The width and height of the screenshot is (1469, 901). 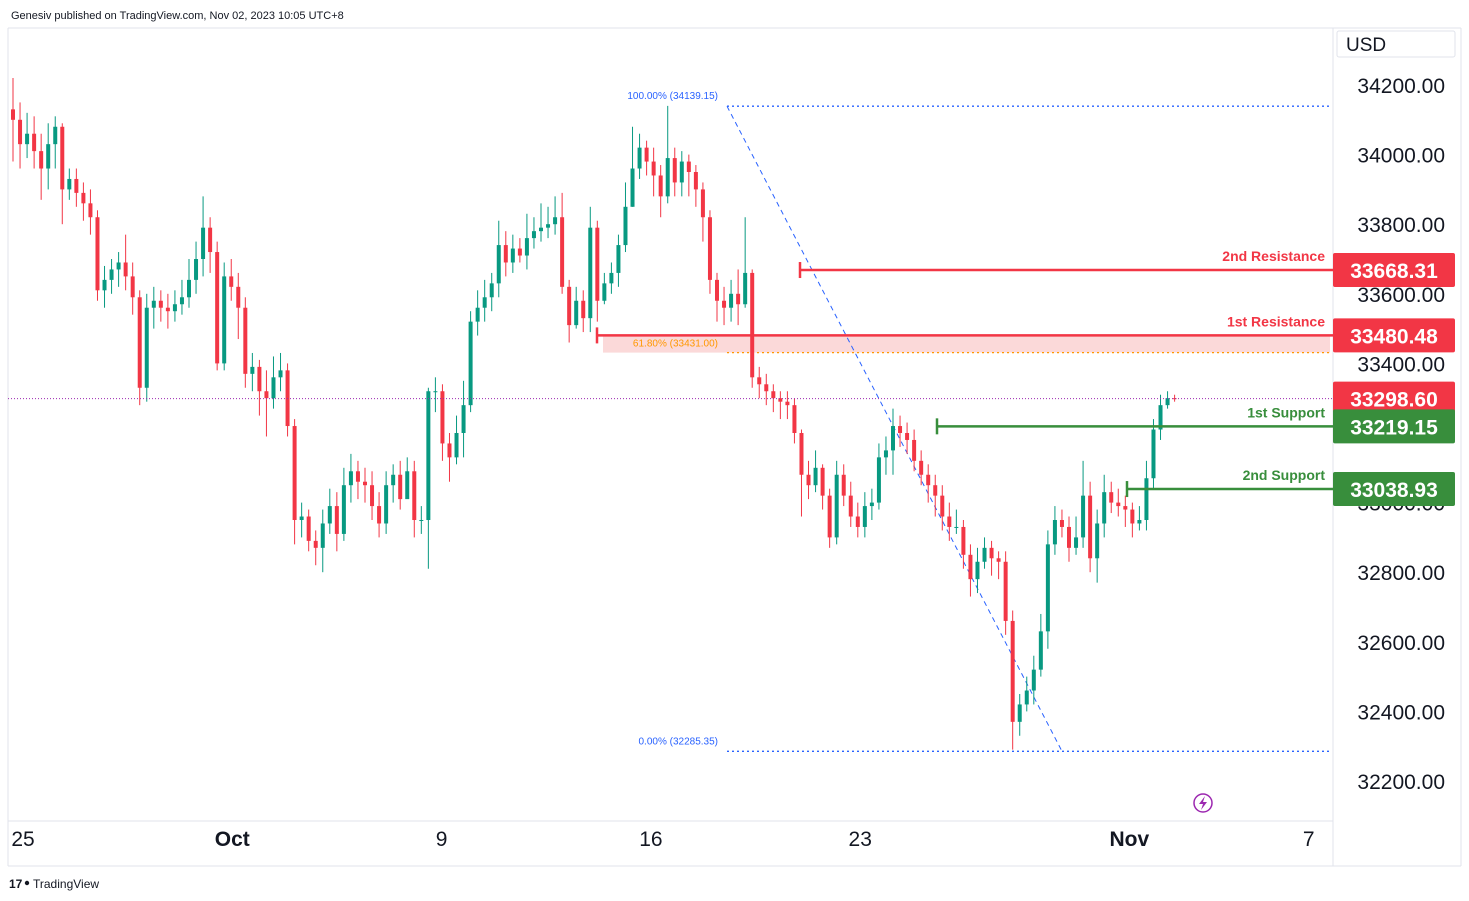 What do you see at coordinates (1401, 225) in the screenshot?
I see `price-tick-label: 33800.00` at bounding box center [1401, 225].